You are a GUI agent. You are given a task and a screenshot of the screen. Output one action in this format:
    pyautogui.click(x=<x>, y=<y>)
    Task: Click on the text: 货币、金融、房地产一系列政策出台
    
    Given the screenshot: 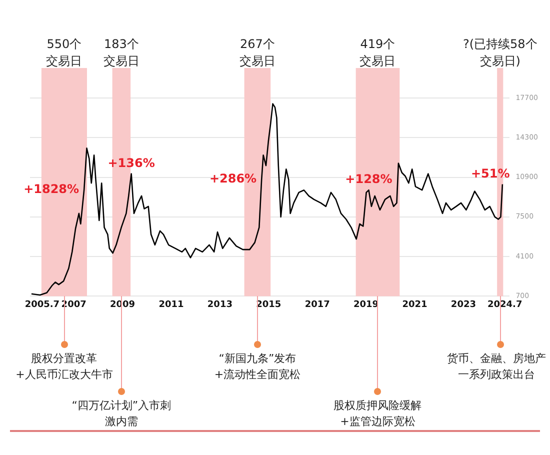 What is the action you would take?
    pyautogui.click(x=496, y=367)
    